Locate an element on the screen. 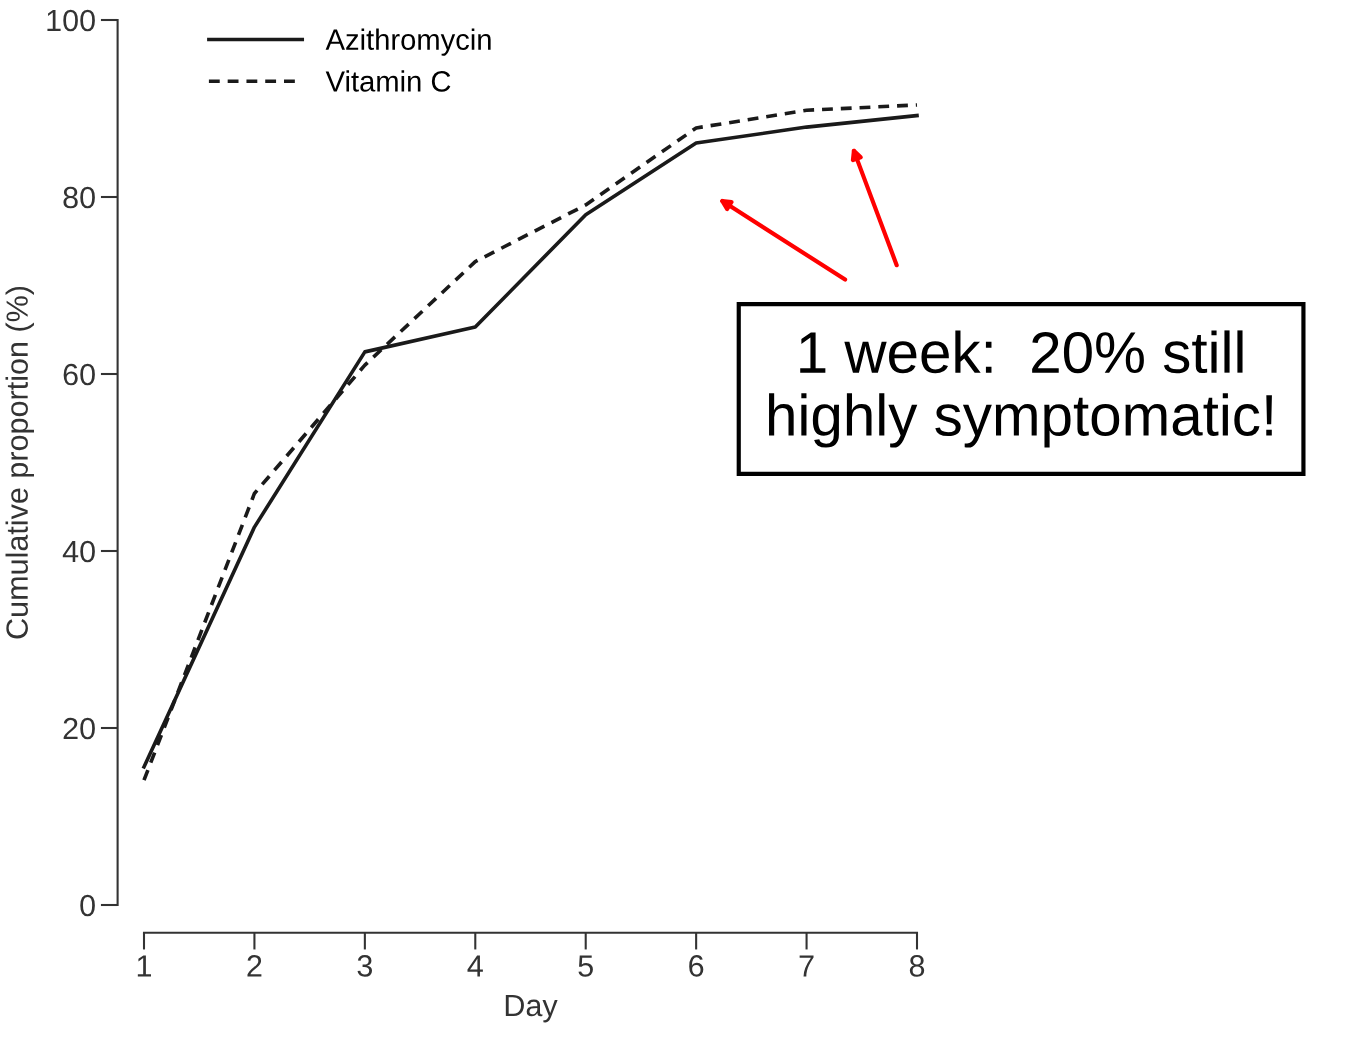 The height and width of the screenshot is (1038, 1351). y-tick-label: 60 is located at coordinates (79, 374).